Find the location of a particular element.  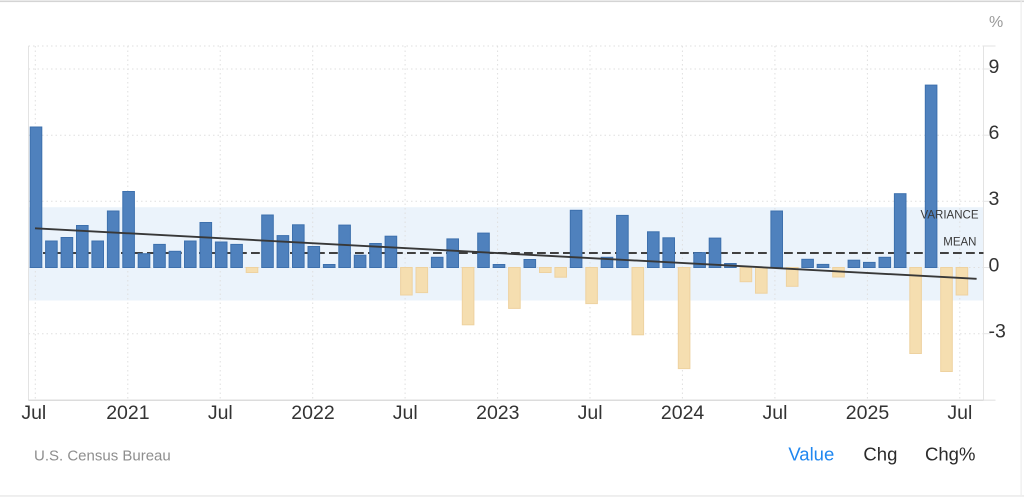

svg-text: 2022 is located at coordinates (312, 413).